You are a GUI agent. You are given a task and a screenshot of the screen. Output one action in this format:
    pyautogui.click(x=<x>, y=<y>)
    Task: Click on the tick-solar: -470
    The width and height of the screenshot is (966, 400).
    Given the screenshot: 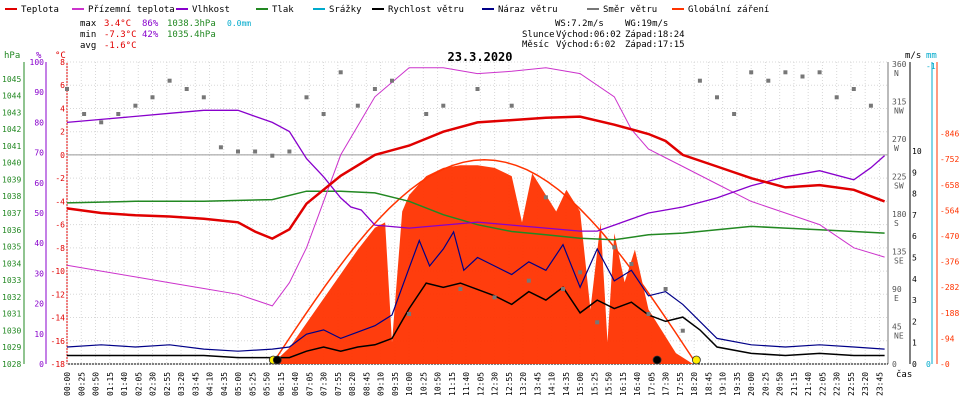 What is the action you would take?
    pyautogui.click(x=949, y=236)
    